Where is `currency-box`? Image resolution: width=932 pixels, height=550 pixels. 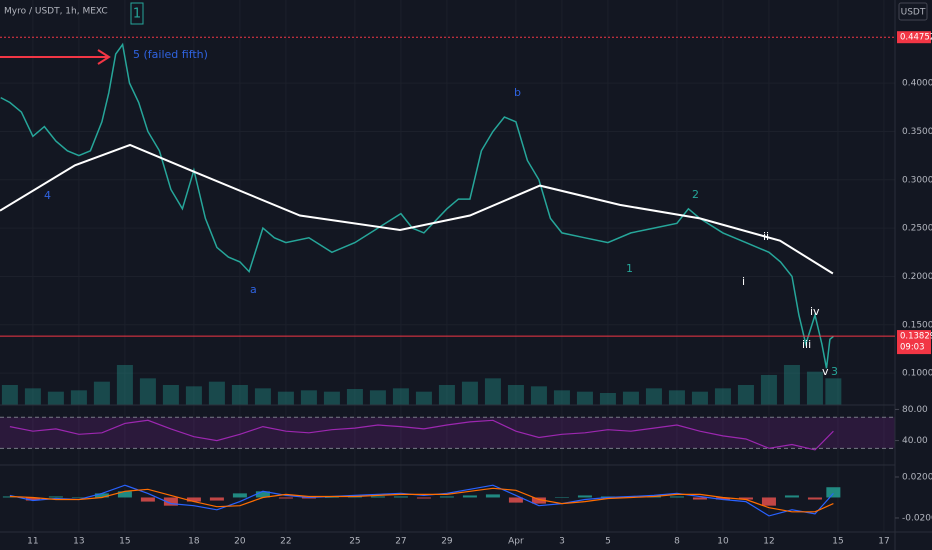
currency-box is located at coordinates (913, 11).